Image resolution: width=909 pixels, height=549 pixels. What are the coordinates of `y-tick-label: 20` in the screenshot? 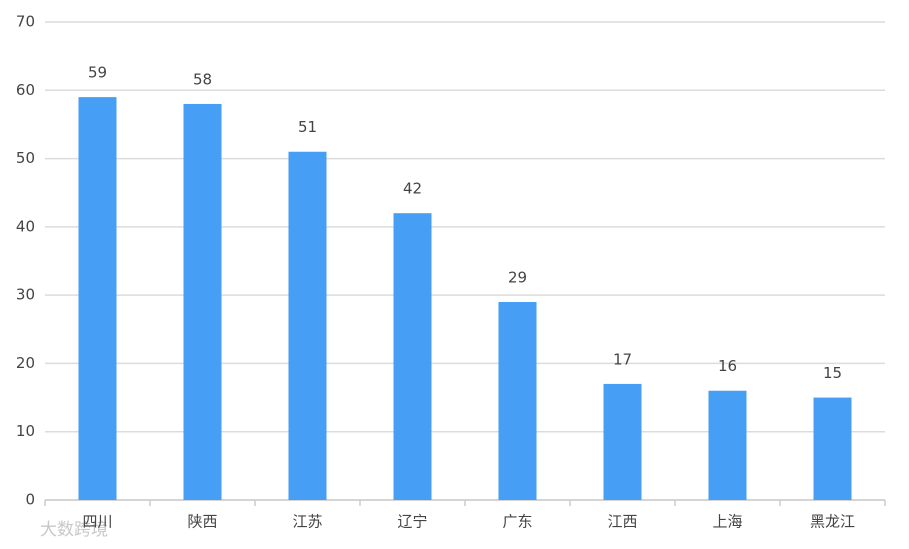 It's located at (25, 363).